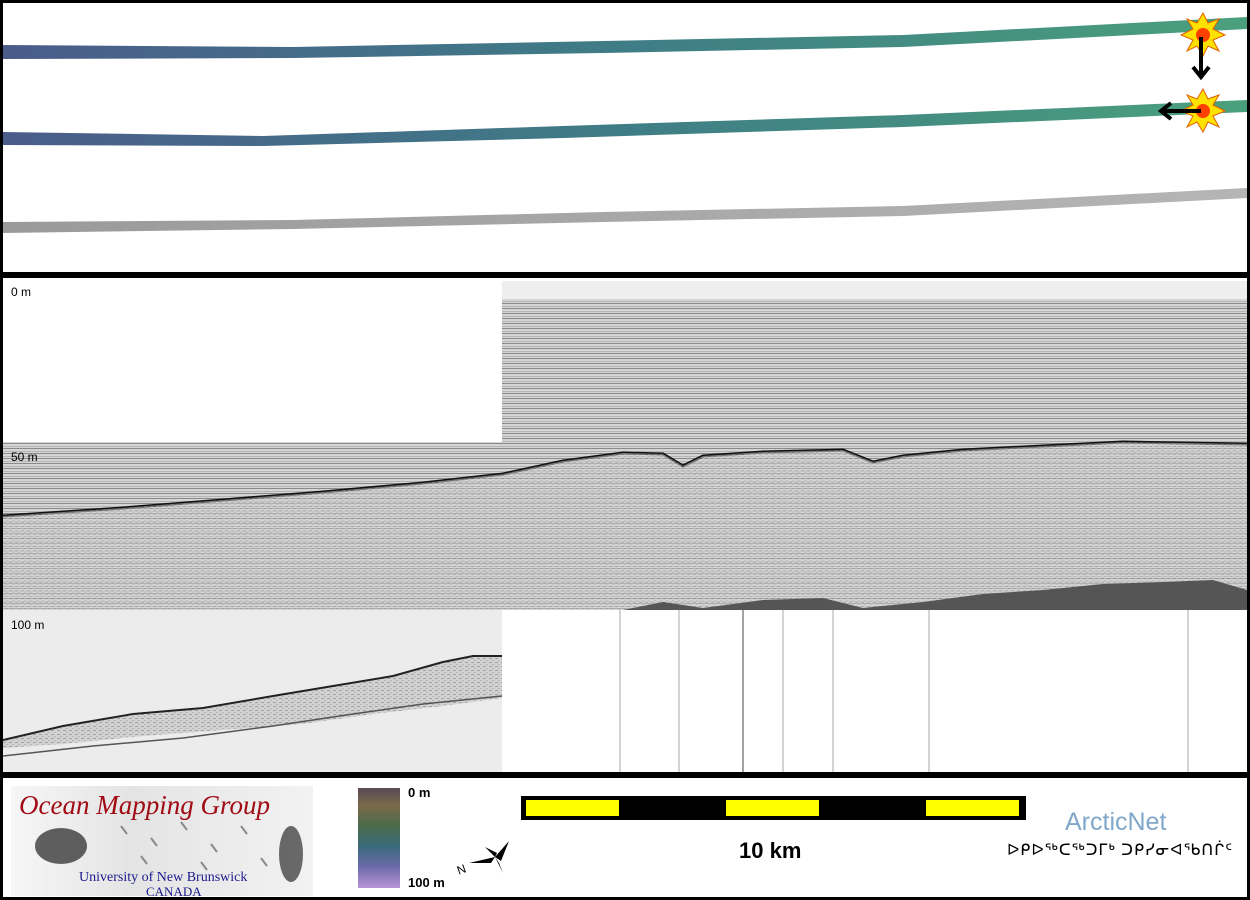 This screenshot has height=900, width=1250. I want to click on water-column-upper, so click(874, 361).